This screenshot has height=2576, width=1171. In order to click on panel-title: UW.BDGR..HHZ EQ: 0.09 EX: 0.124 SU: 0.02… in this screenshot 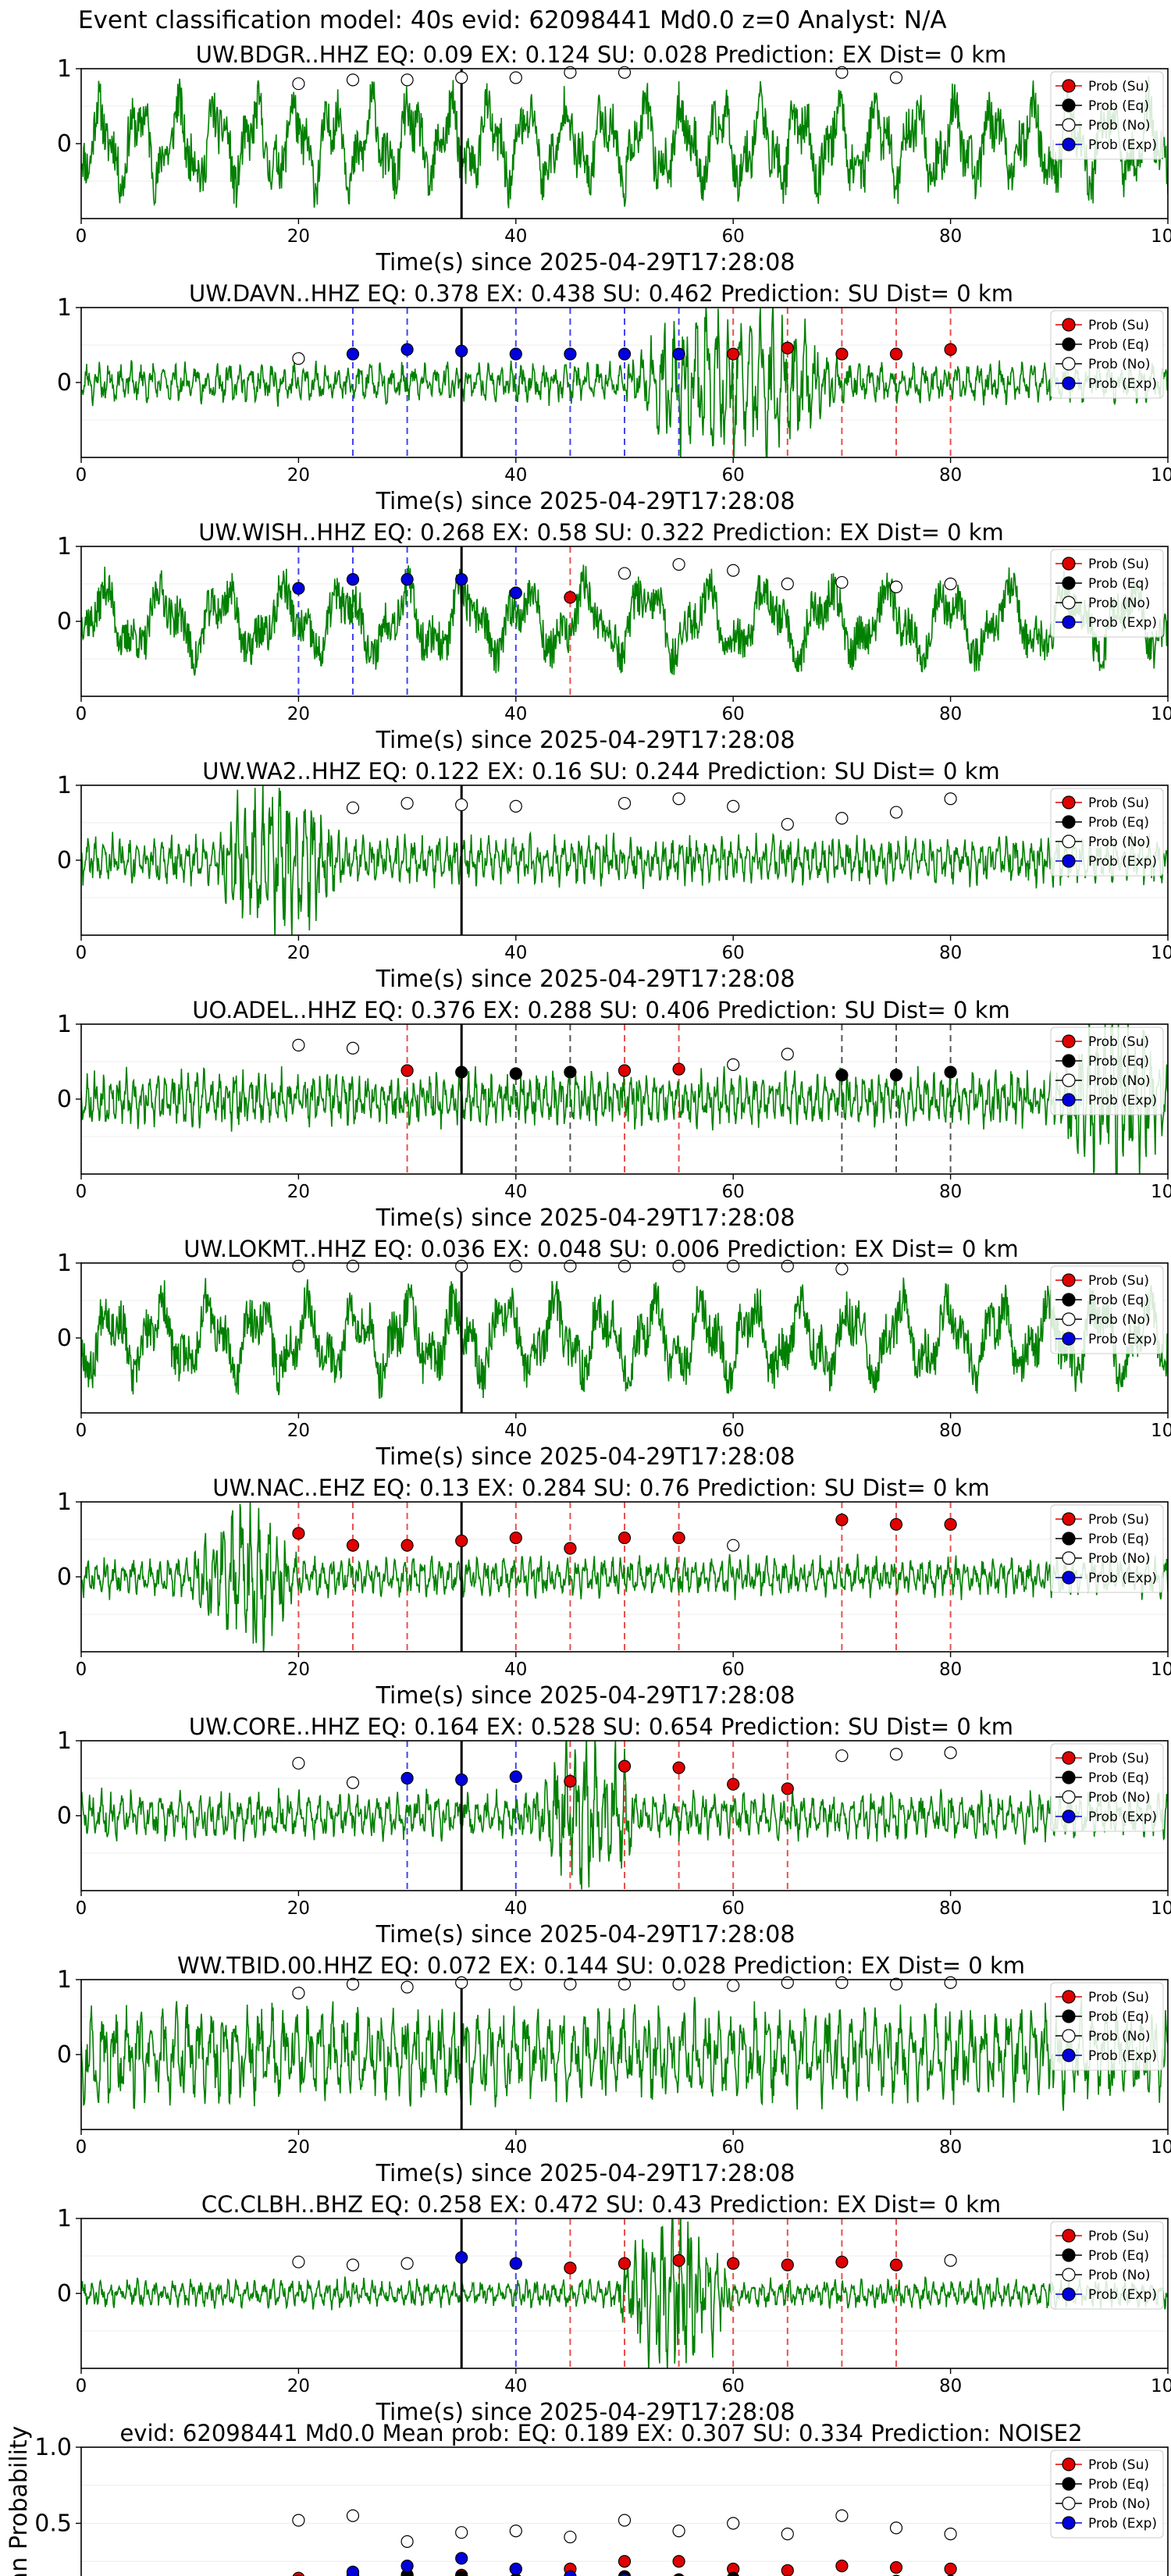, I will do `click(601, 54)`.